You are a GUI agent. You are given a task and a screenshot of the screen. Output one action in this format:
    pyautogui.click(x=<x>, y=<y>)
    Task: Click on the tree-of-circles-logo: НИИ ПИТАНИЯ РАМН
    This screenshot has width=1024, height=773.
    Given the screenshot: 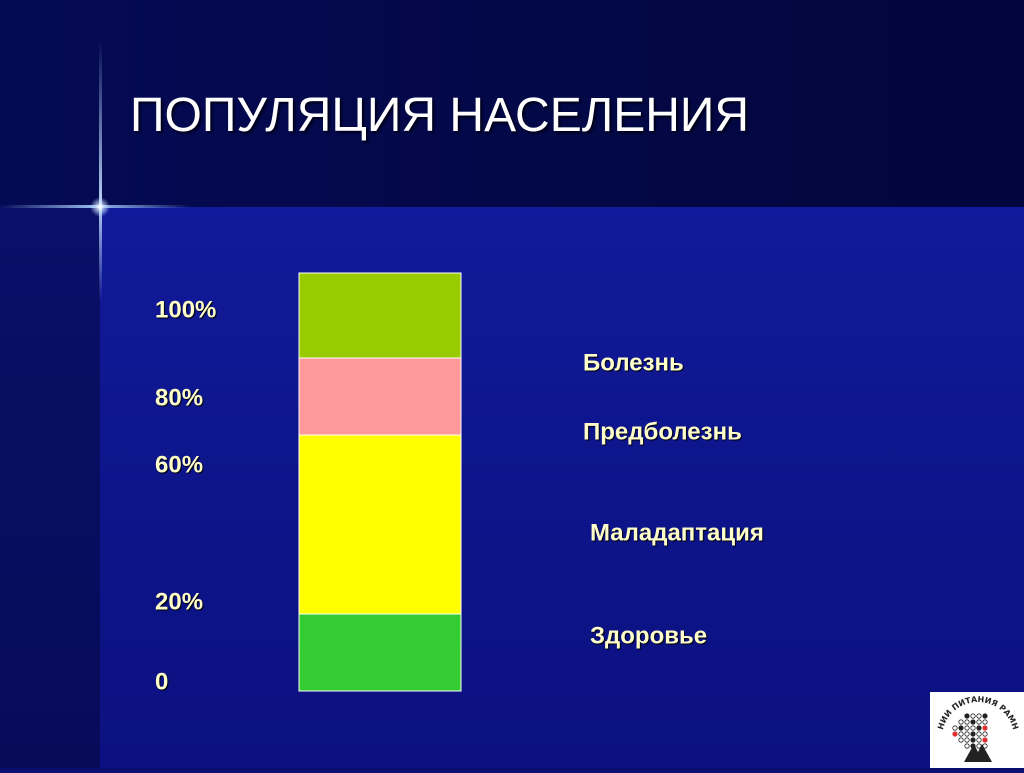 What is the action you would take?
    pyautogui.click(x=978, y=728)
    